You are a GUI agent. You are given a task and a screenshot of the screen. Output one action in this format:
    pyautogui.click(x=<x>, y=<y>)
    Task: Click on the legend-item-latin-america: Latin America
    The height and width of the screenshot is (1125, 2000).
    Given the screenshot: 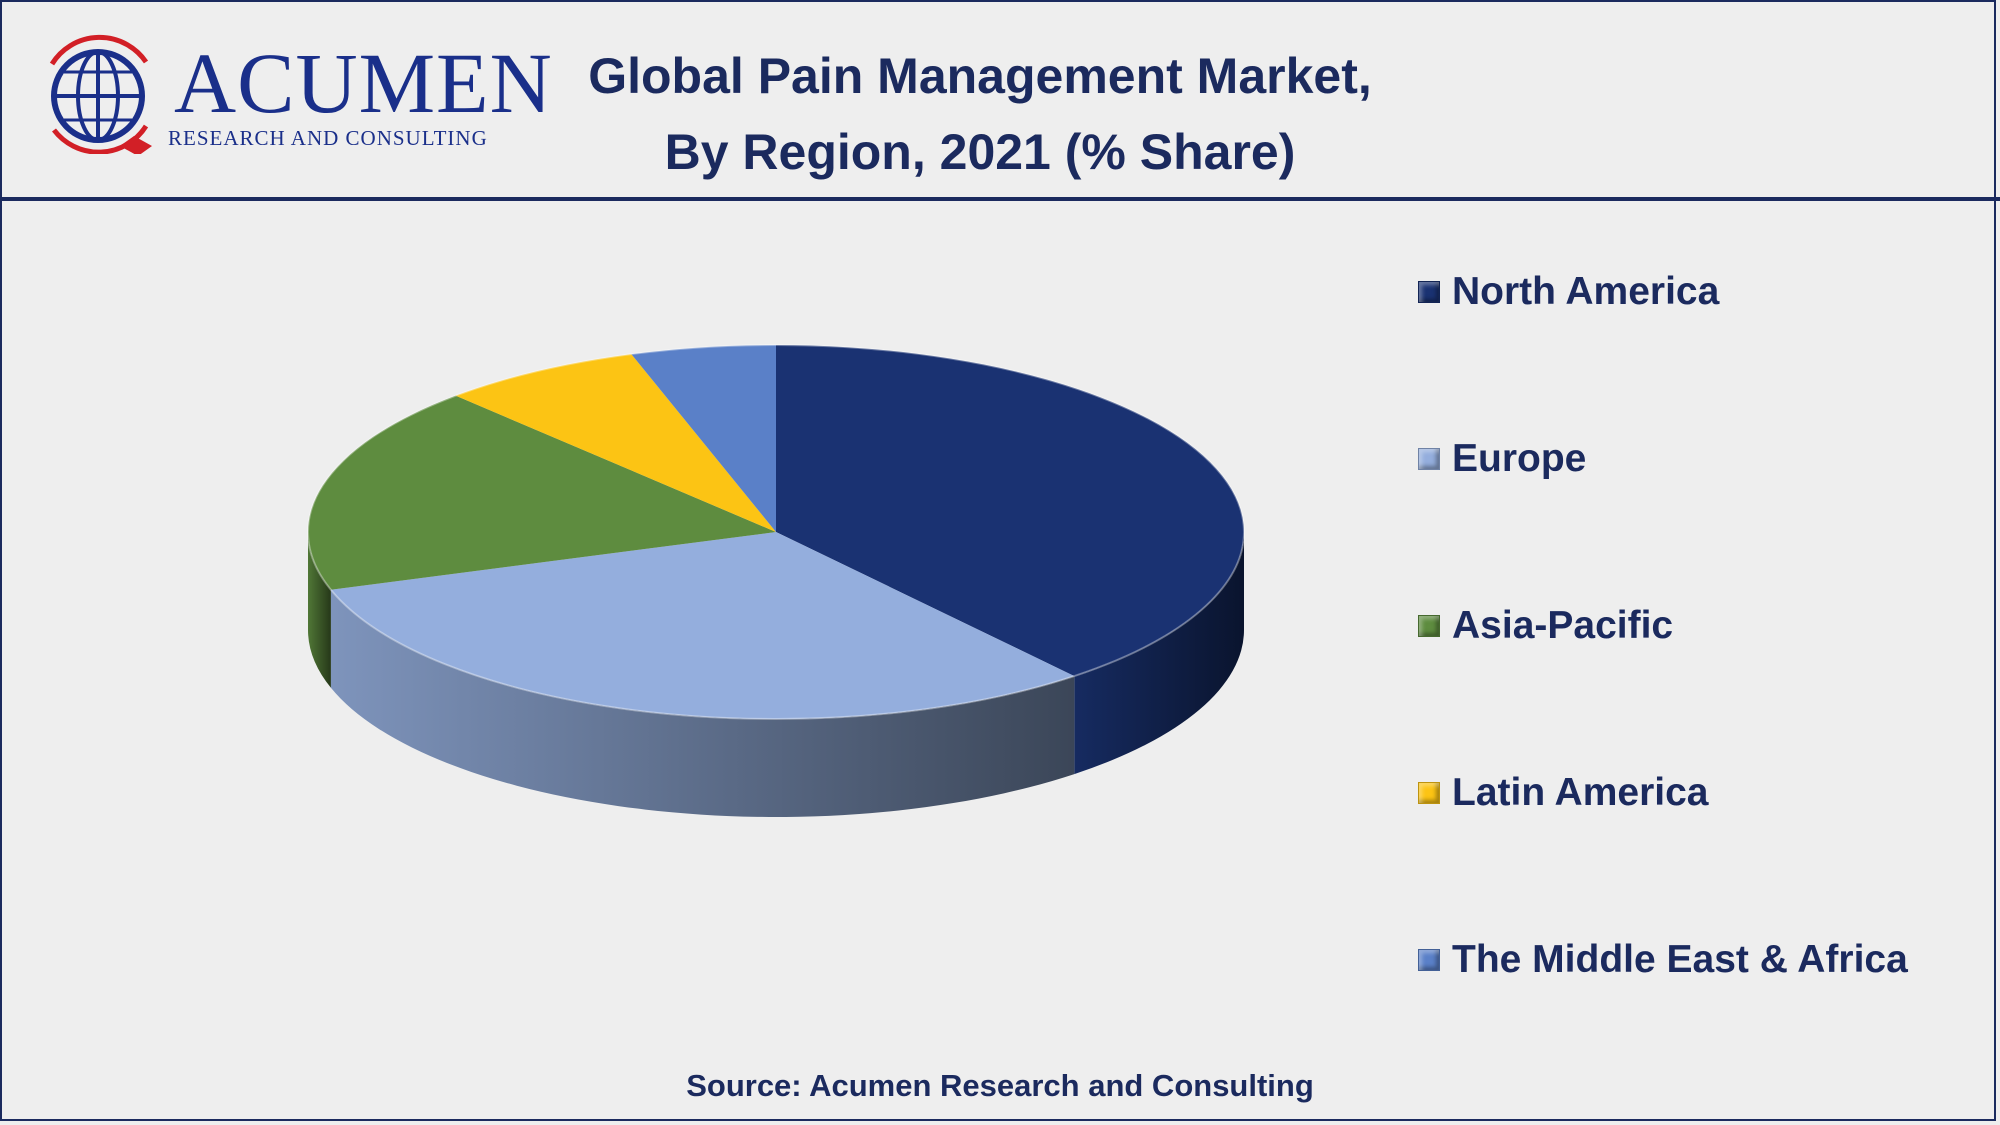 What is the action you would take?
    pyautogui.click(x=1698, y=793)
    